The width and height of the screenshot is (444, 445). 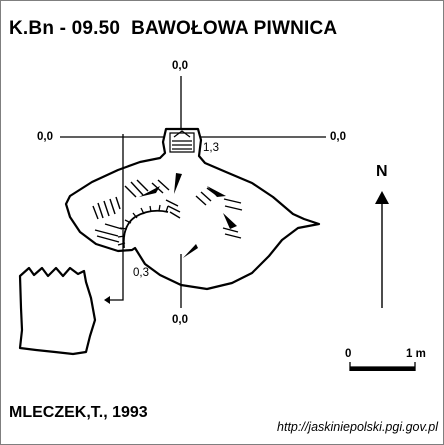 I want to click on side-chamber-outline, so click(x=57, y=311).